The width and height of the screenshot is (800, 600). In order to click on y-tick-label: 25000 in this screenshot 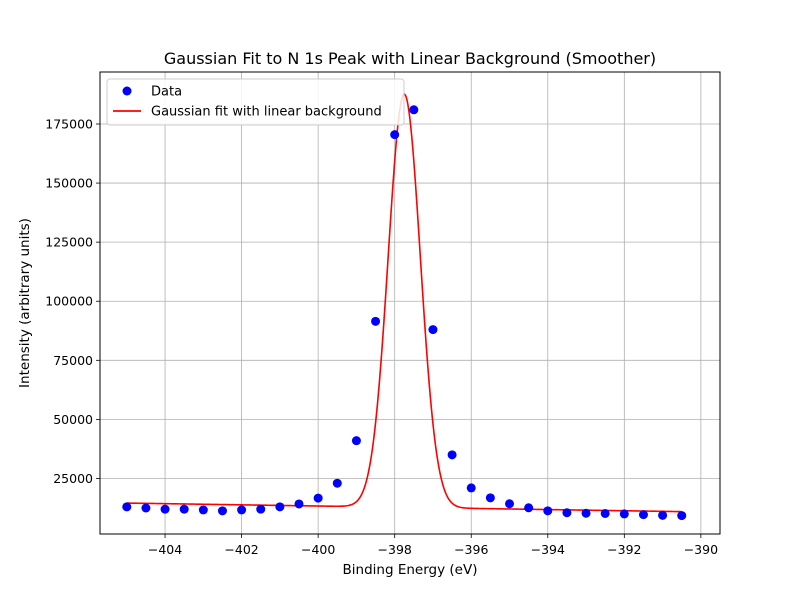, I will do `click(73, 478)`.